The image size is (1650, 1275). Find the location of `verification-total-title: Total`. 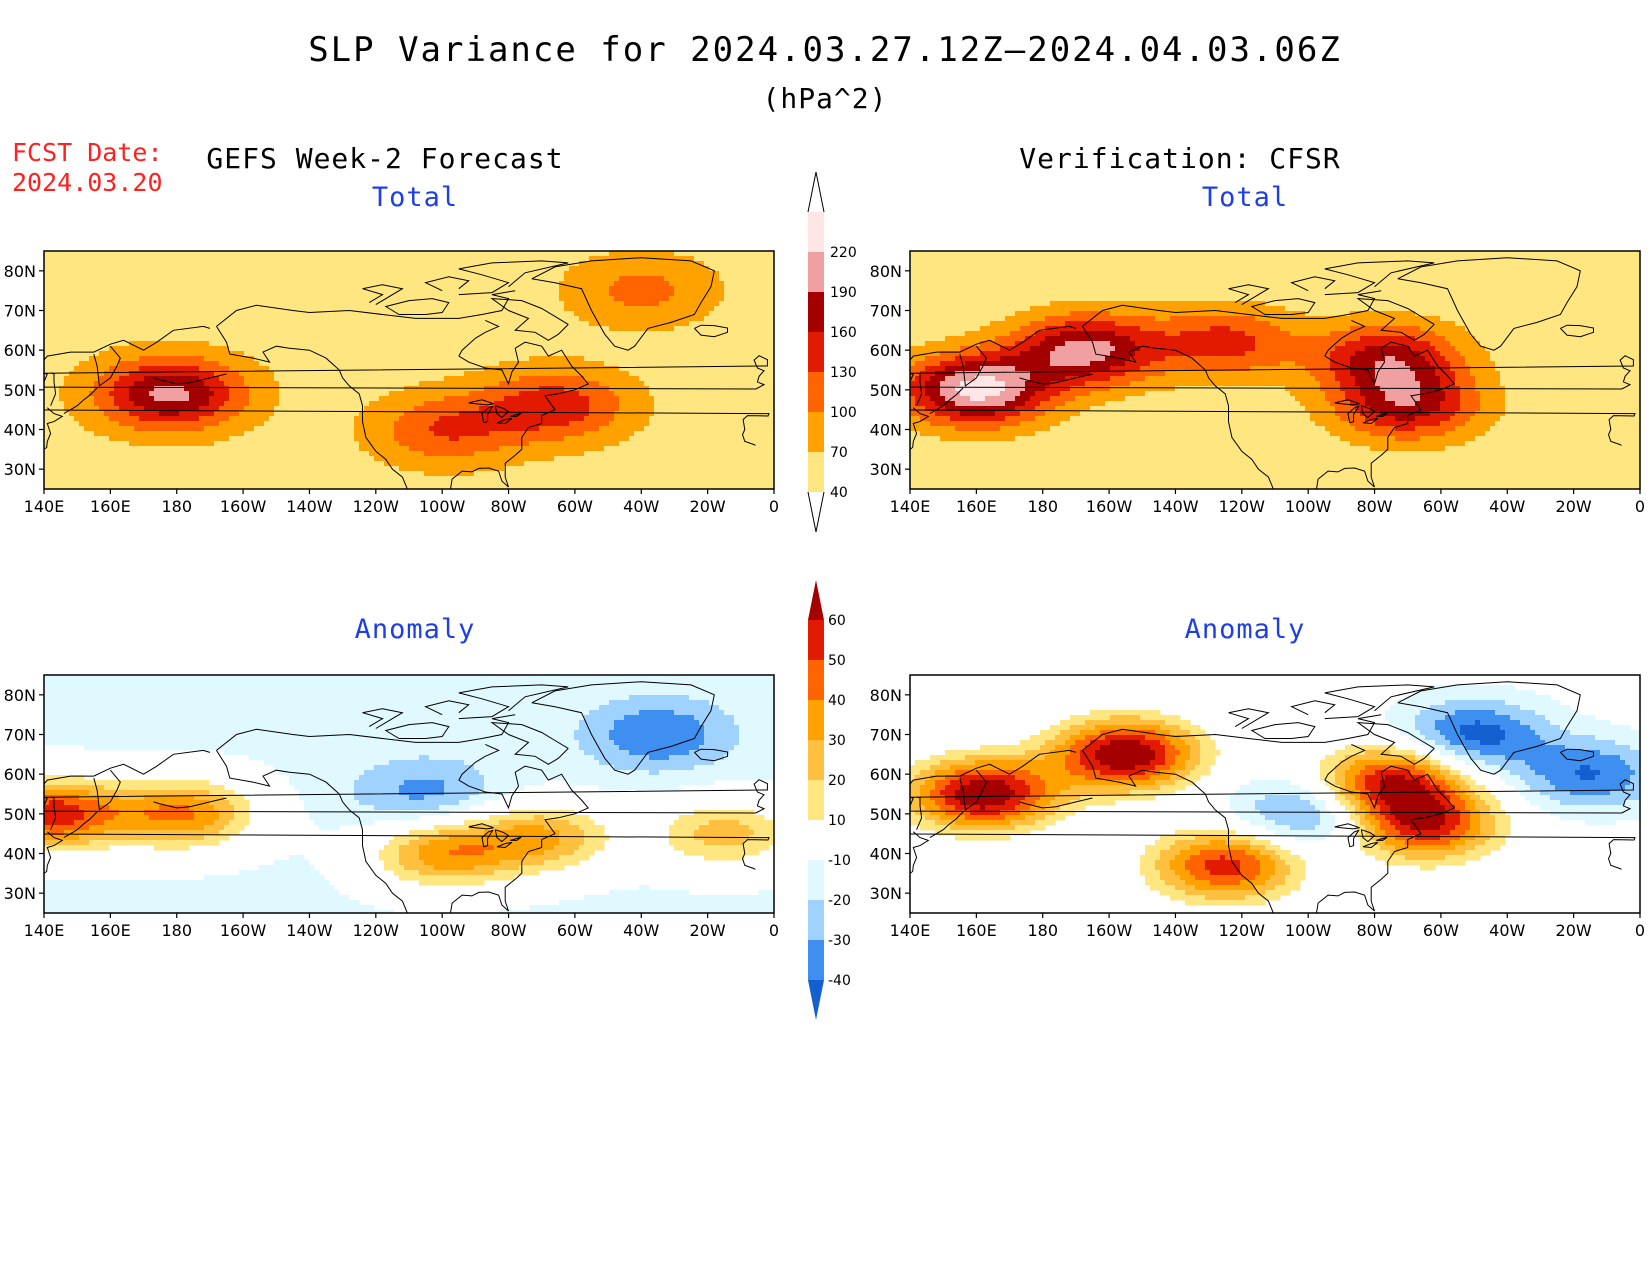

verification-total-title: Total is located at coordinates (1245, 197).